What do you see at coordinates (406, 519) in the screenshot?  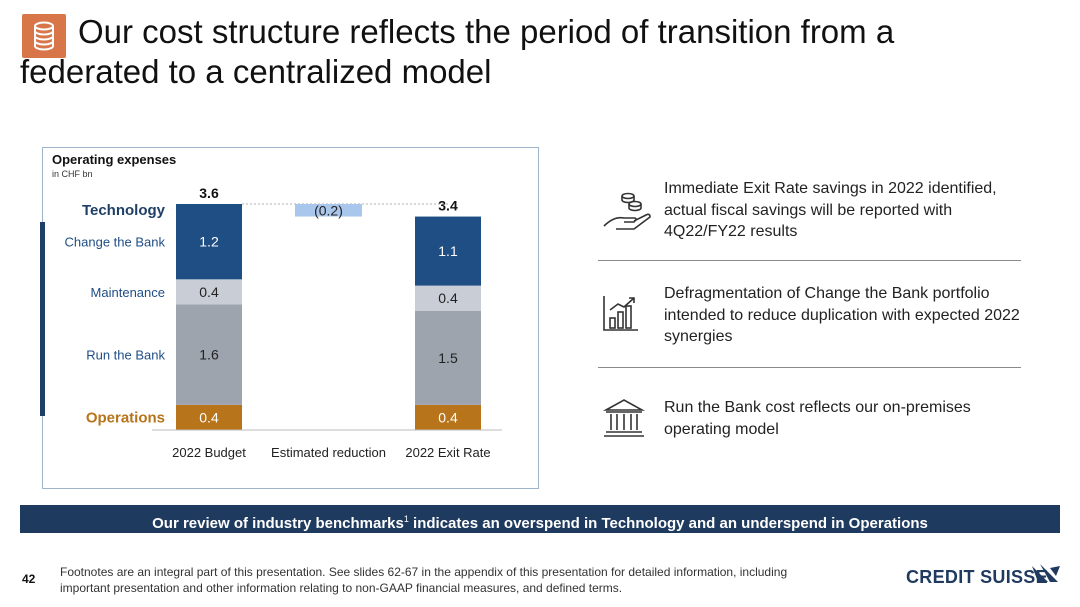 I see `banner-footnote-ref: 1` at bounding box center [406, 519].